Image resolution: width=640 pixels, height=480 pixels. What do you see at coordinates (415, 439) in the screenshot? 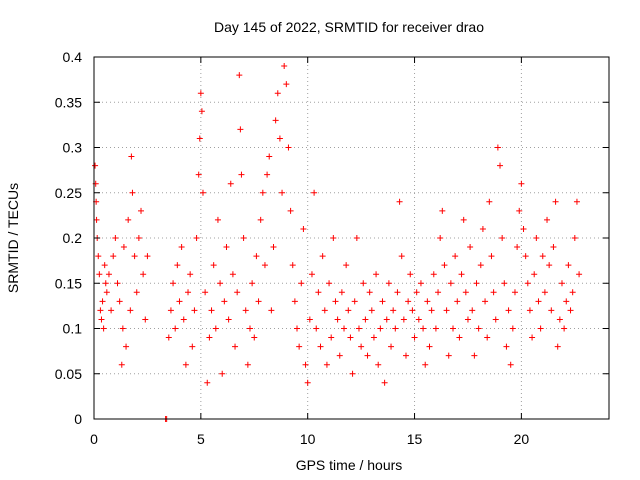
I see `x-tick-label: 15` at bounding box center [415, 439].